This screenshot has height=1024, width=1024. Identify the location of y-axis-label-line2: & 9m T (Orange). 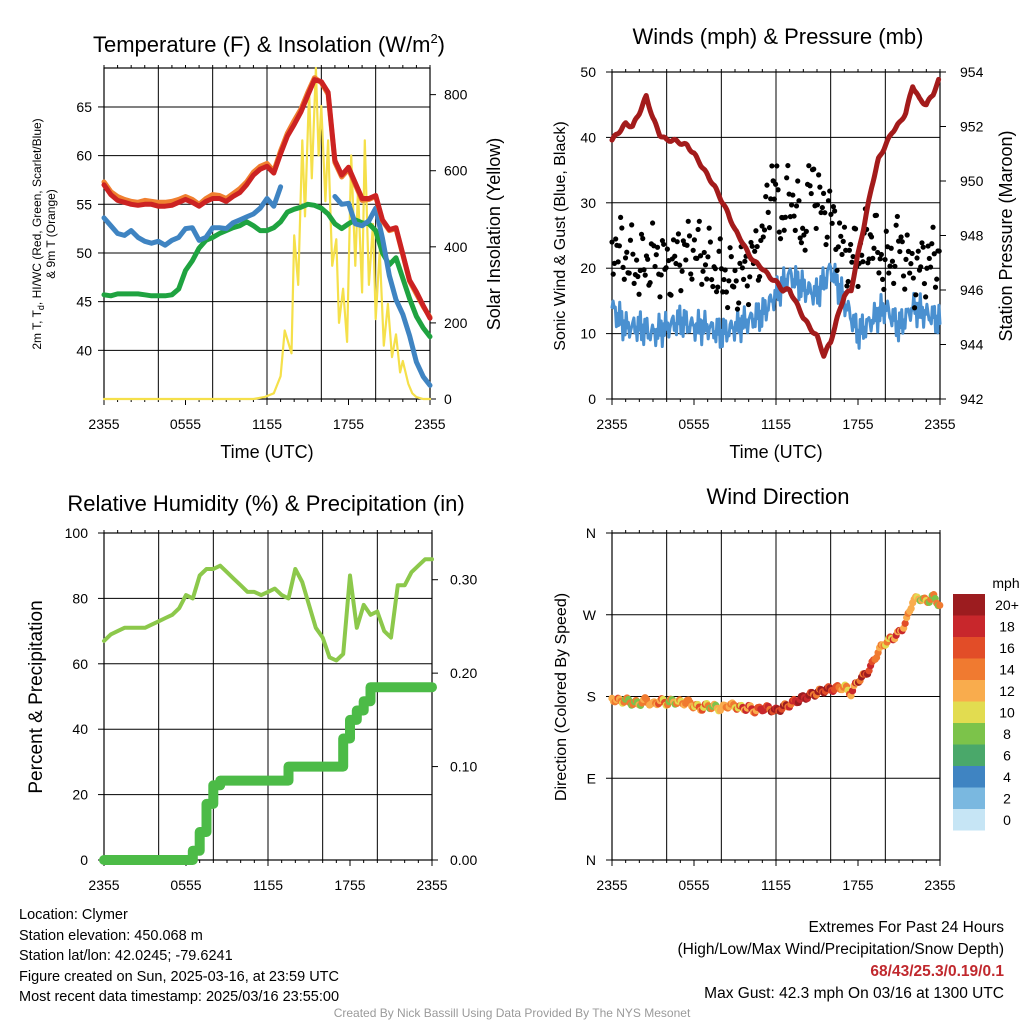
(51, 234).